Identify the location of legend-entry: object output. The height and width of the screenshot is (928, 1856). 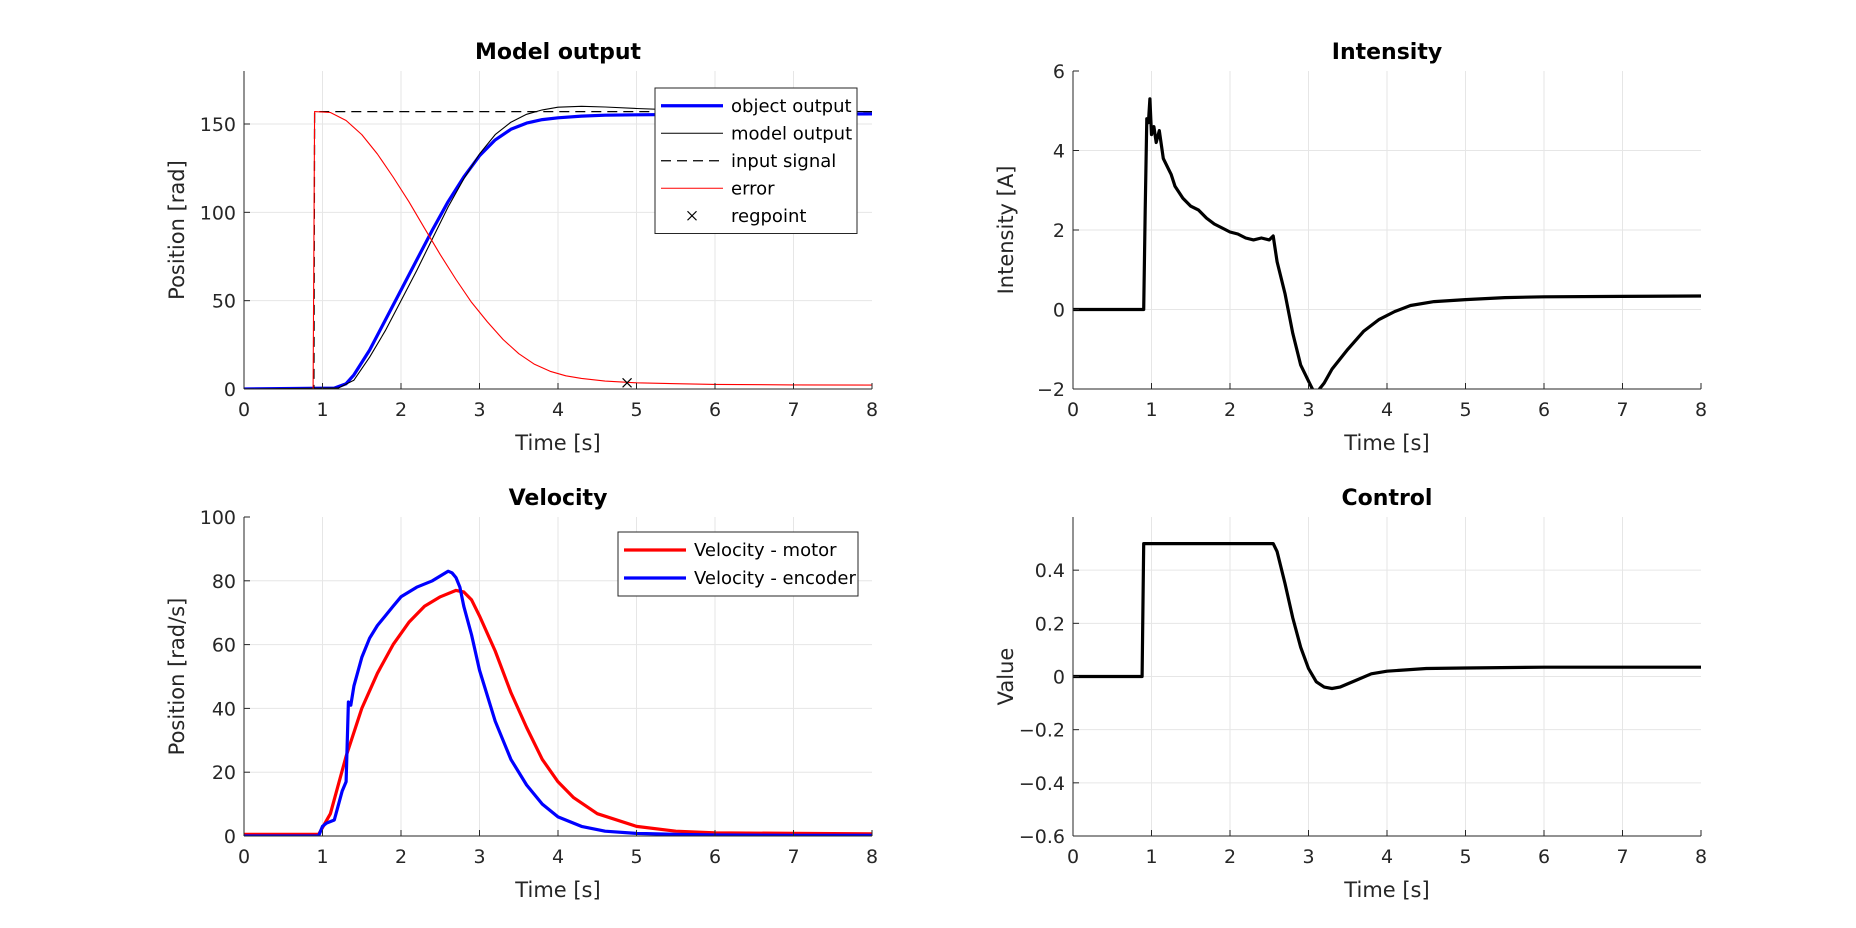
(791, 106).